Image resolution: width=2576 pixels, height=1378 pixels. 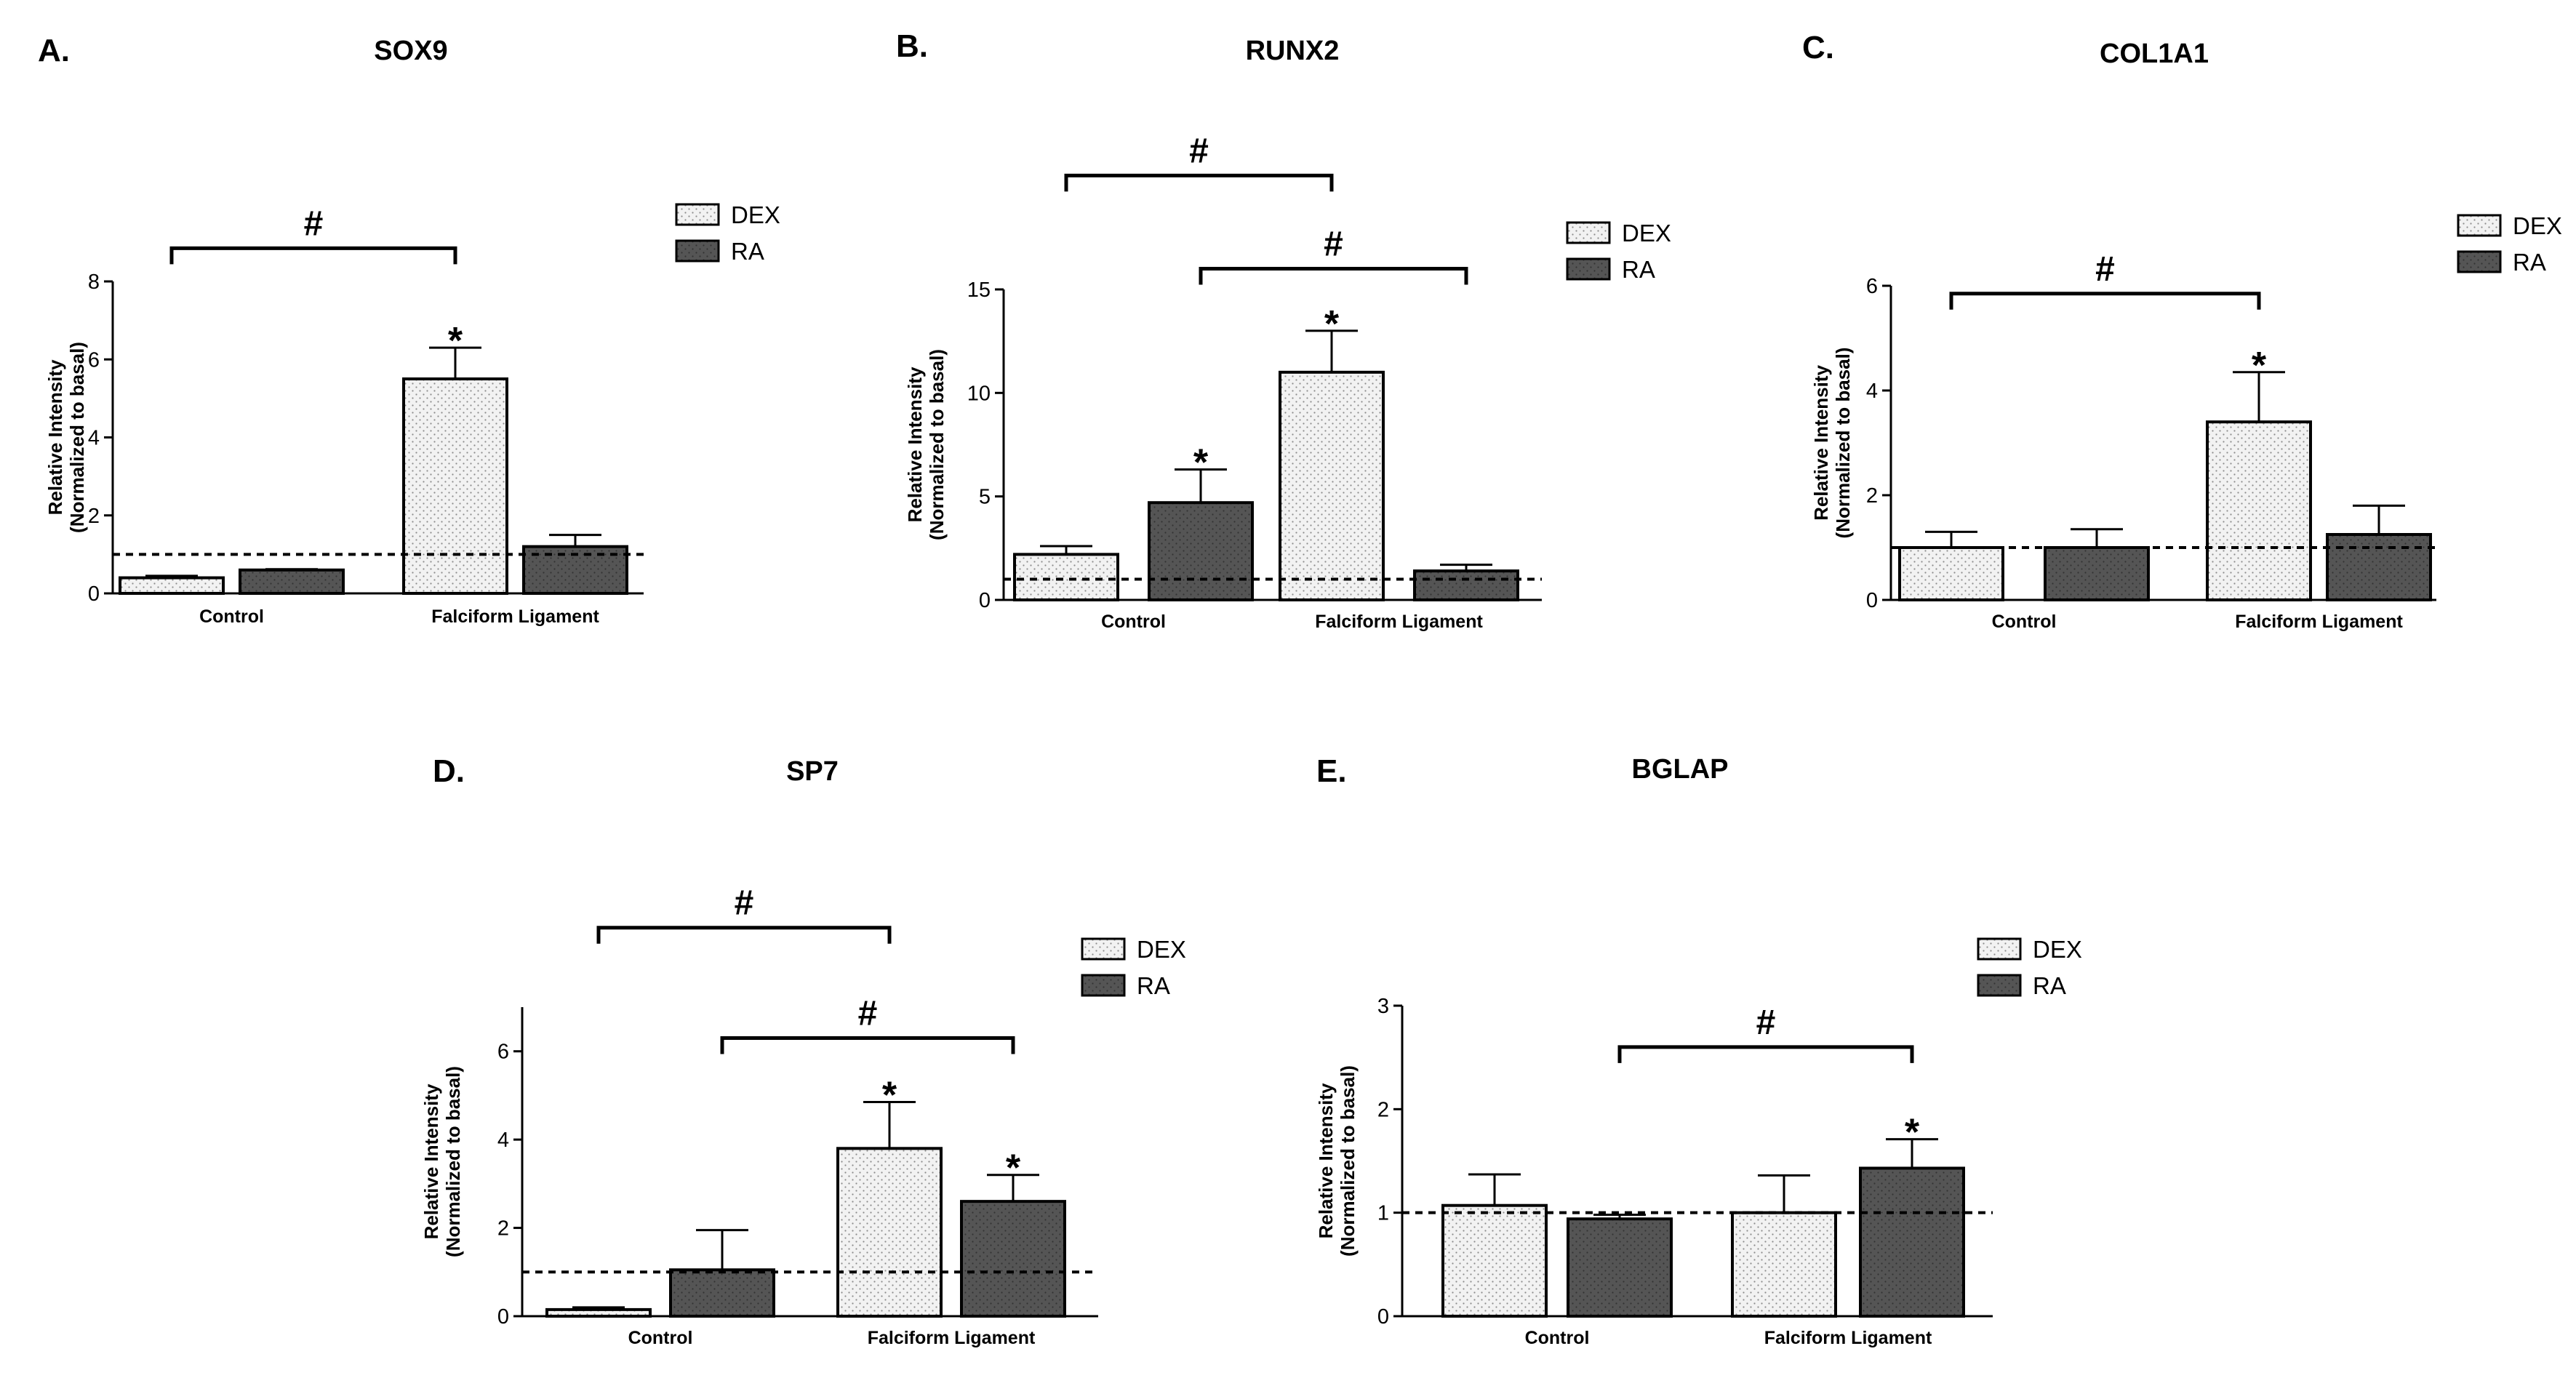 I want to click on panel-title: COL1A1, so click(x=2154, y=54).